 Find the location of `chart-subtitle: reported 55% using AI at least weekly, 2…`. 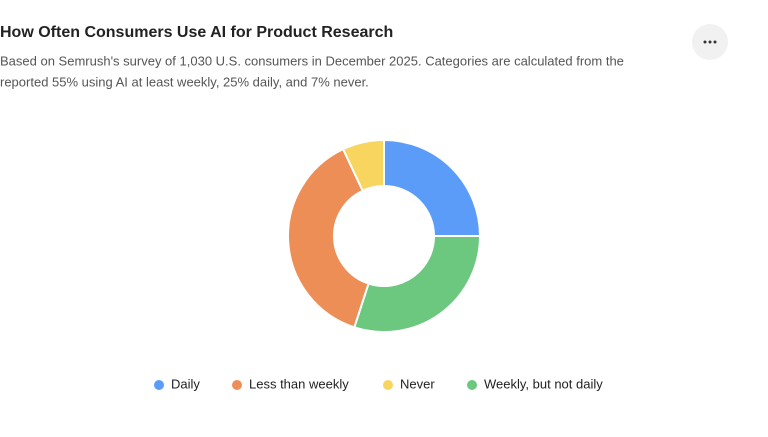

chart-subtitle: reported 55% using AI at least weekly, 2… is located at coordinates (184, 81).